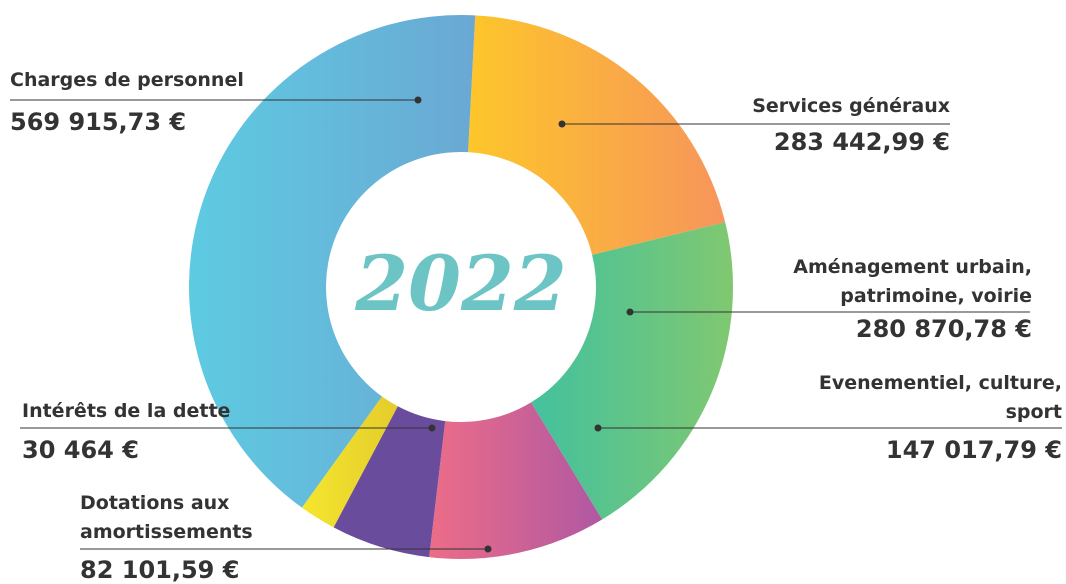  Describe the element at coordinates (973, 450) in the screenshot. I see `slice-value: 147 017,79 €` at that location.